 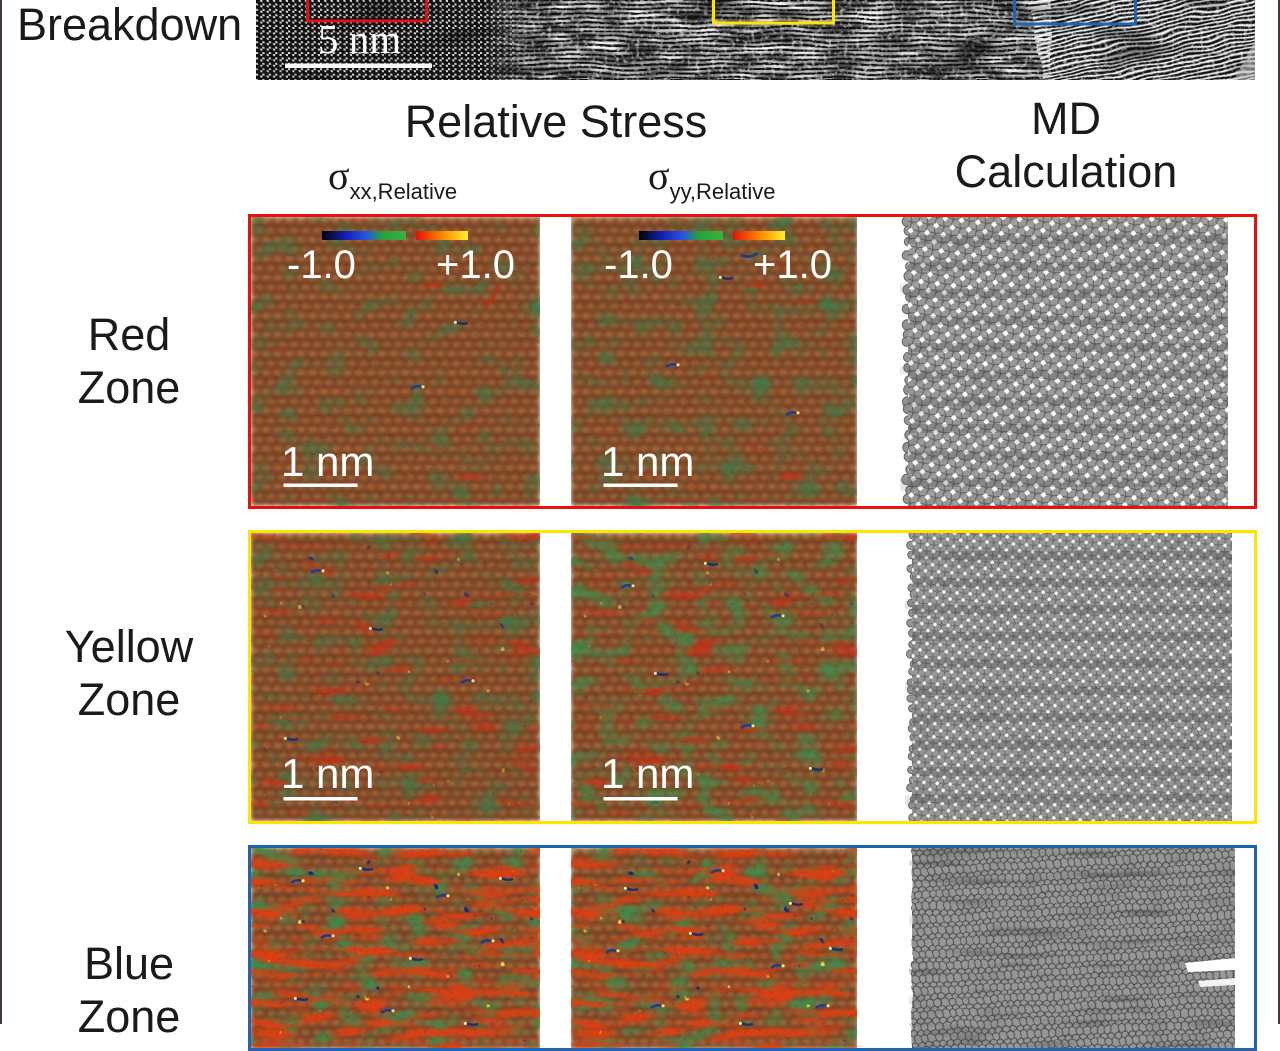 What do you see at coordinates (359, 39) in the screenshot?
I see `svg-text: 5 nm` at bounding box center [359, 39].